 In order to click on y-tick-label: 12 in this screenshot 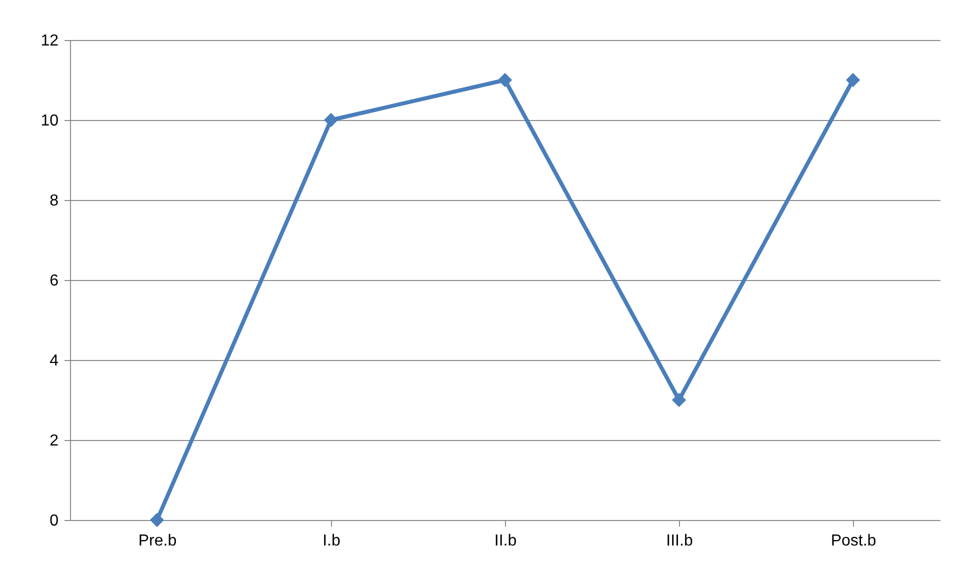, I will do `click(49, 41)`.